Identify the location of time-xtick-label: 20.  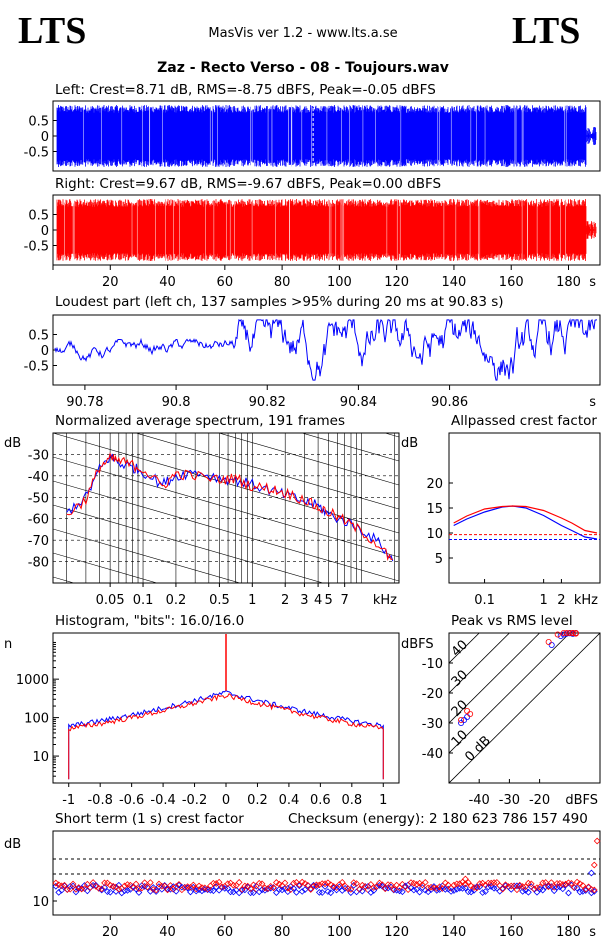
(110, 282).